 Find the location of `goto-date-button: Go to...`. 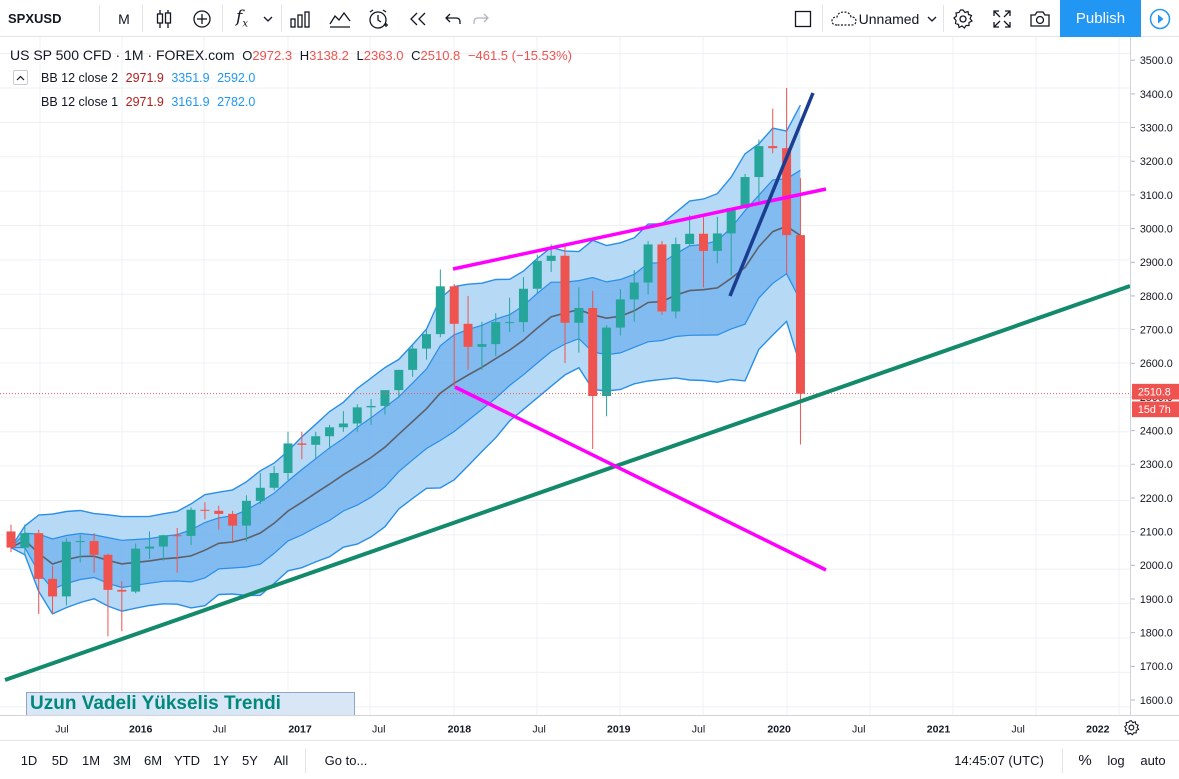

goto-date-button: Go to... is located at coordinates (346, 760).